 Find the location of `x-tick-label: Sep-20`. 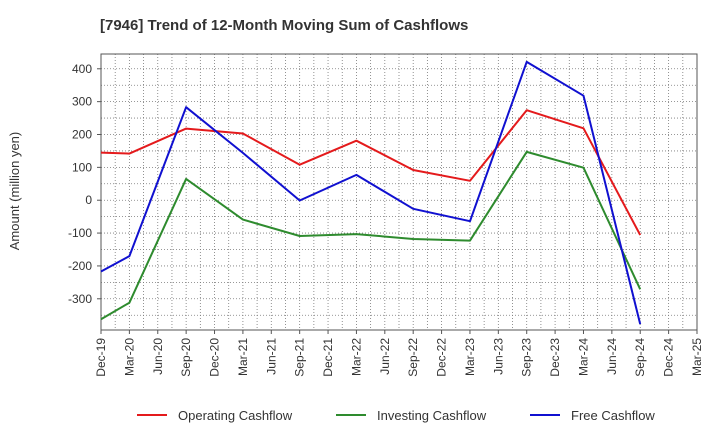

x-tick-label: Sep-20 is located at coordinates (186, 357).